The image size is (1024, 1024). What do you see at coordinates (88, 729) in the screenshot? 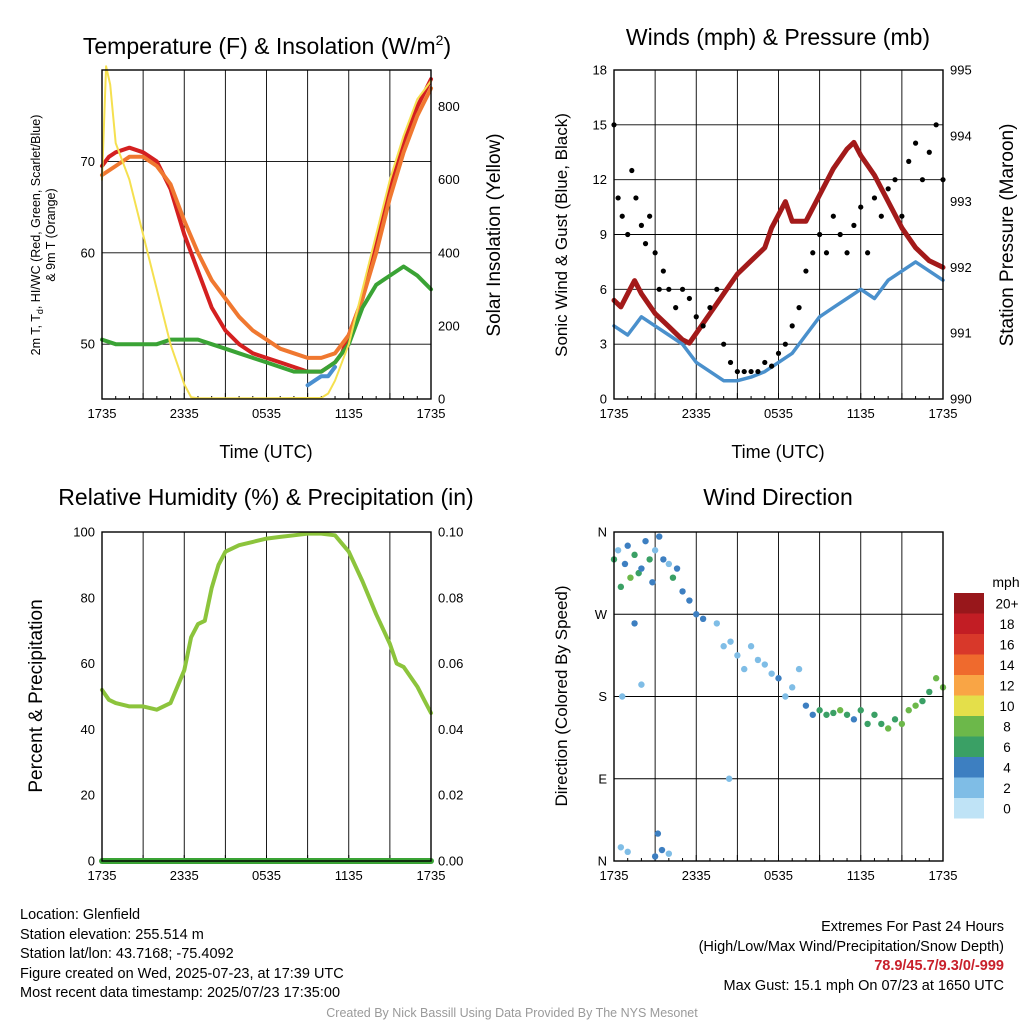
I see `y-left-tick-label: 40` at bounding box center [88, 729].